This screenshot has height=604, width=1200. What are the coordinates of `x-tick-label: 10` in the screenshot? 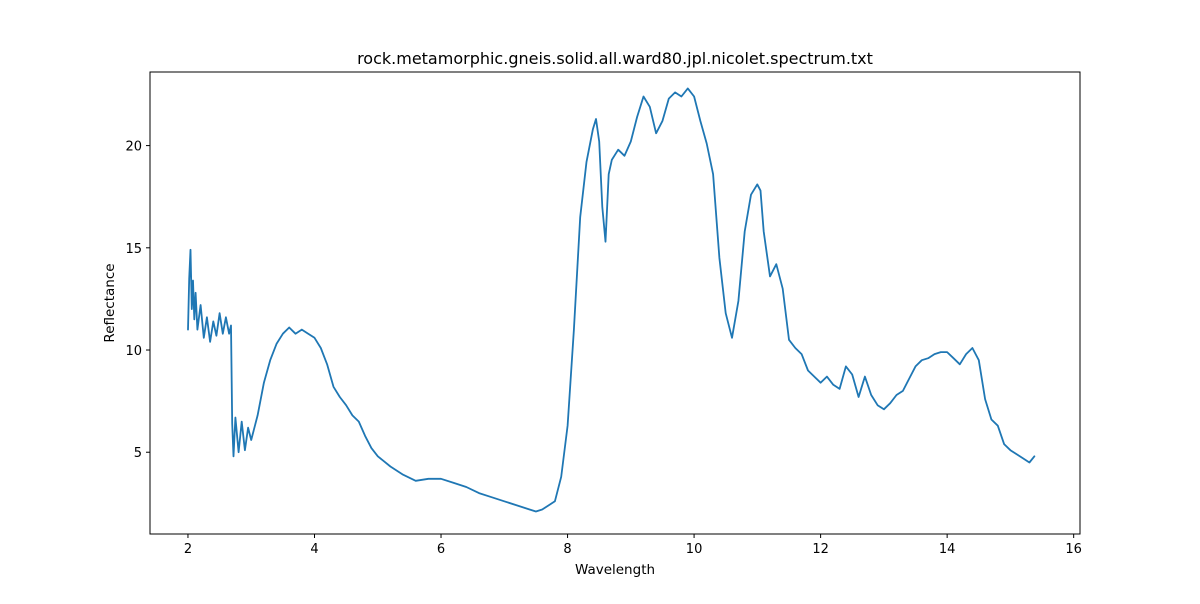 It's located at (694, 549).